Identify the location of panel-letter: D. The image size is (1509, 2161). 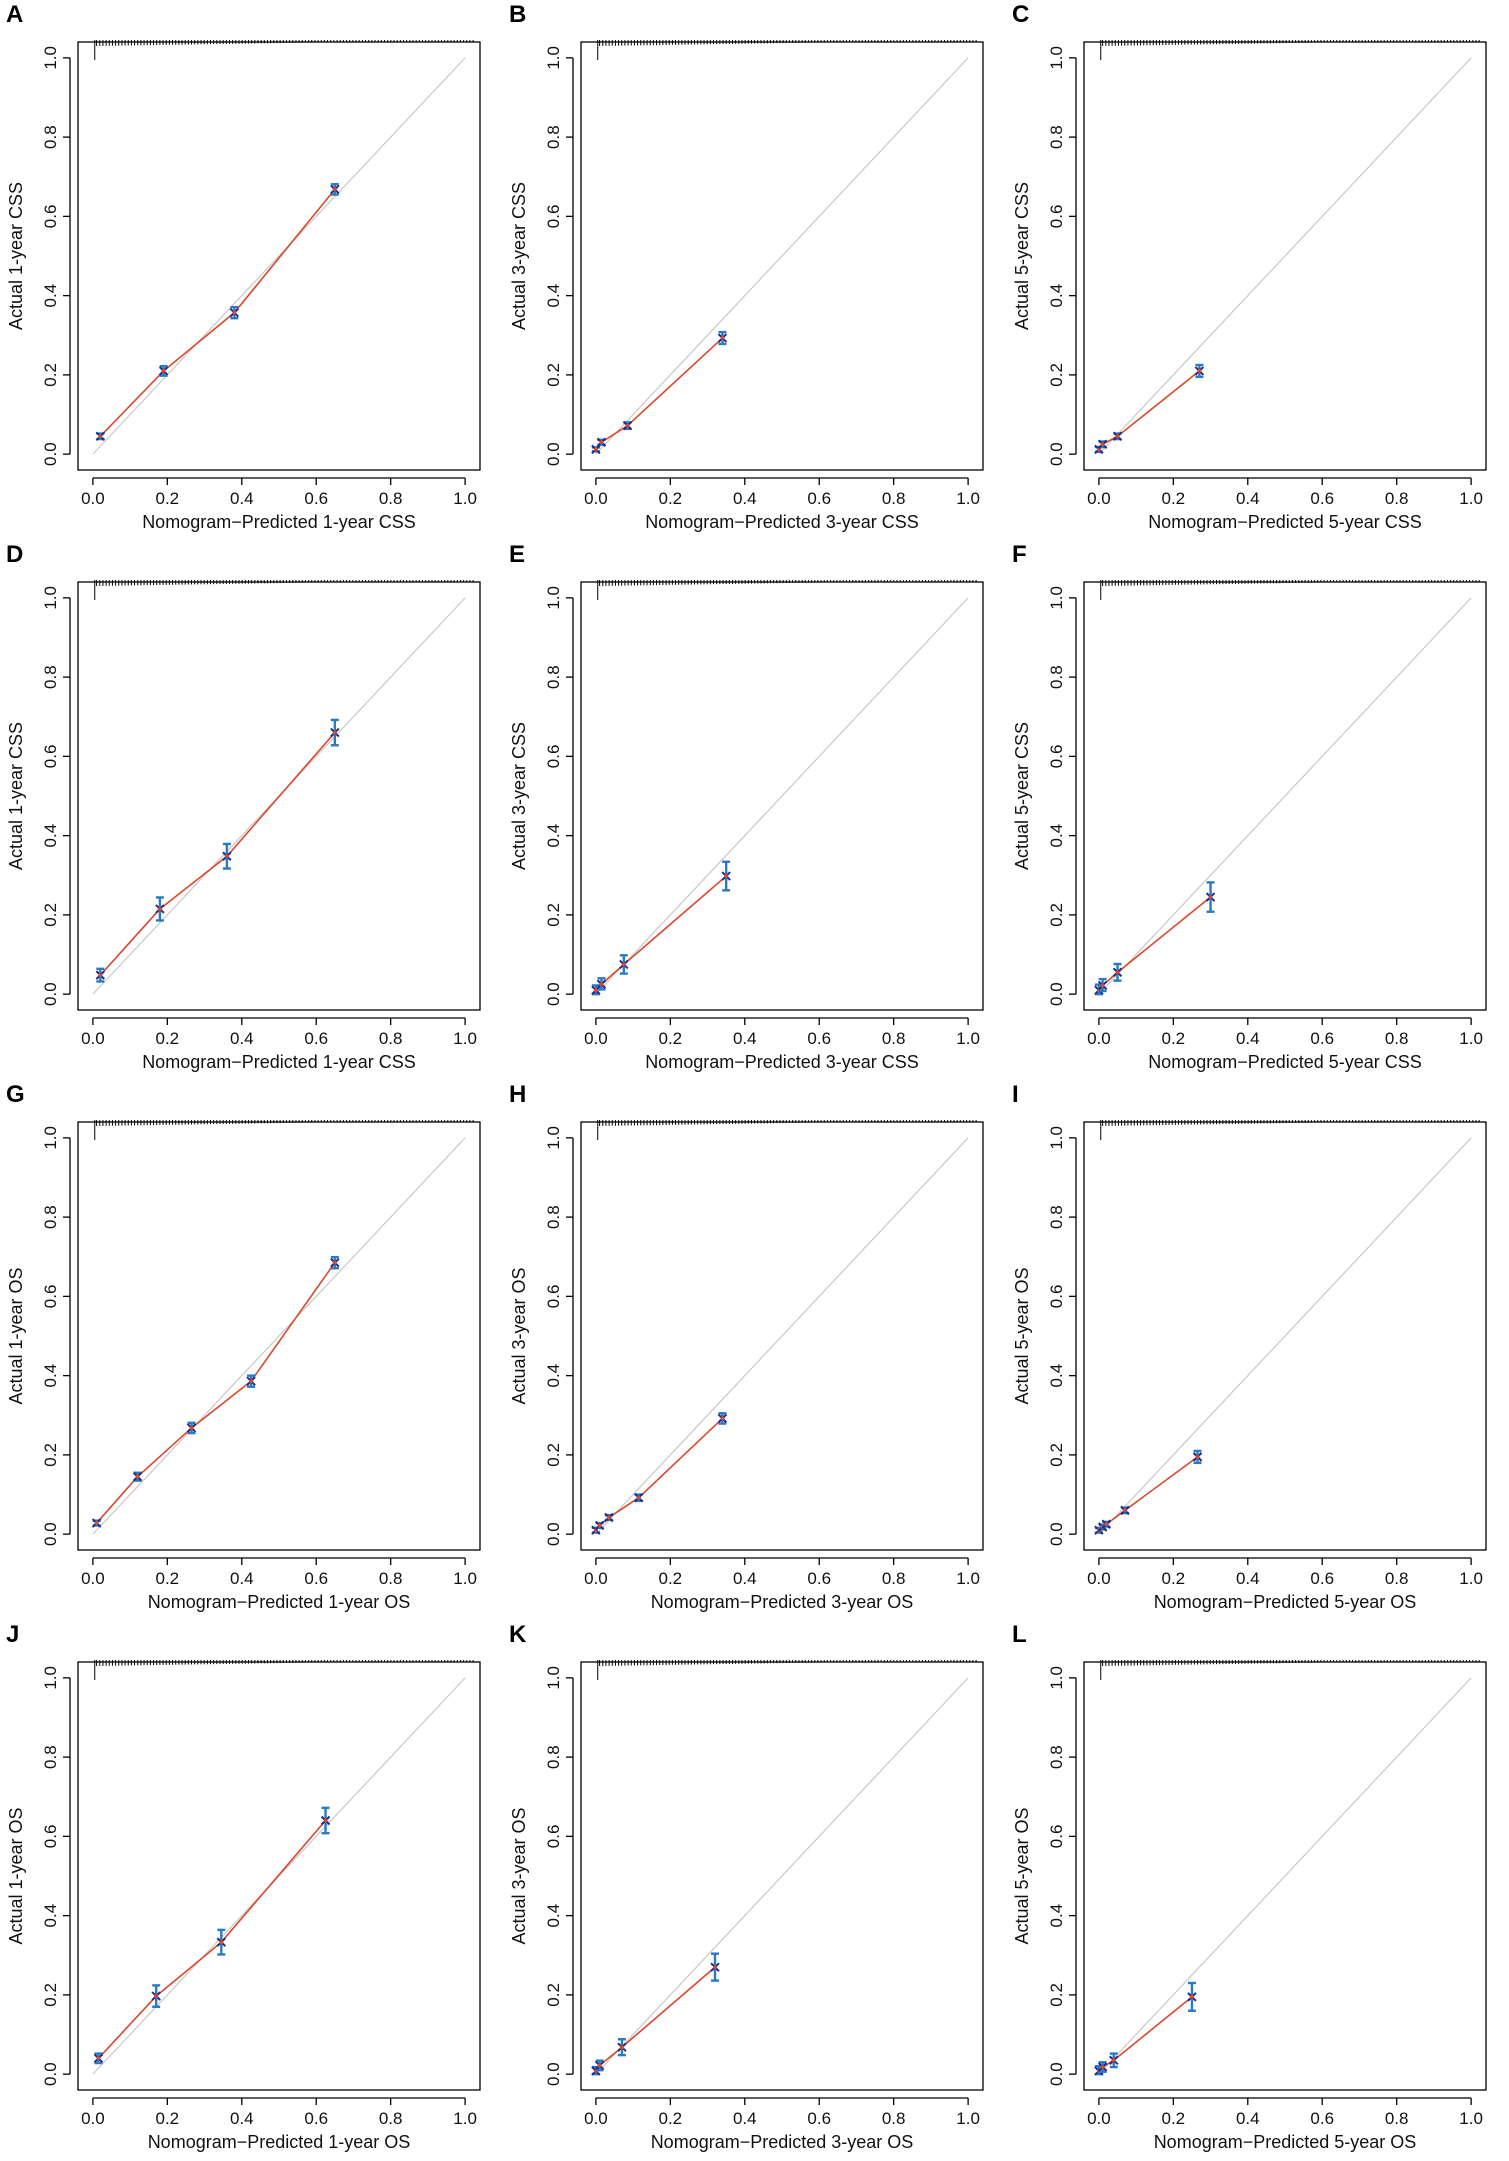
(14, 554).